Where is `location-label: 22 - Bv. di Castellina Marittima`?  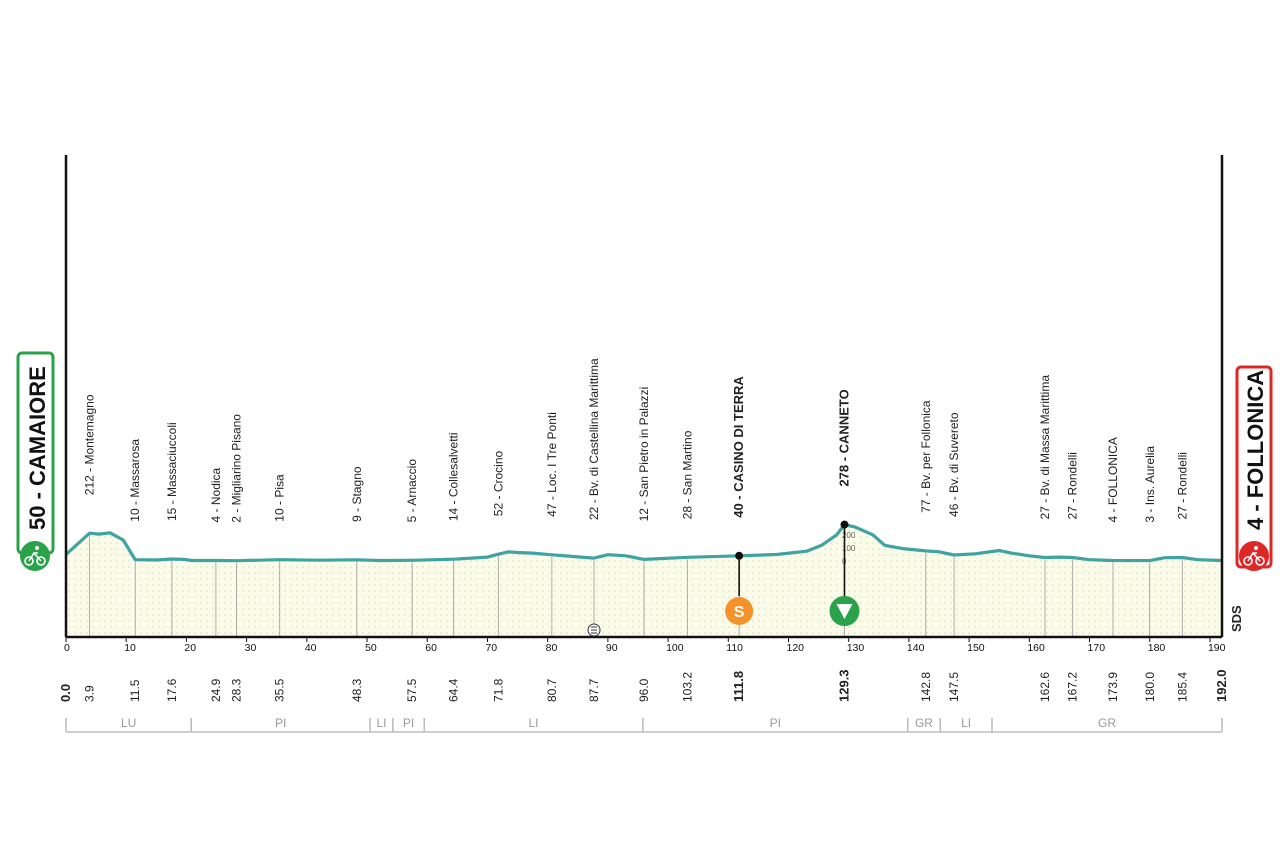 location-label: 22 - Bv. di Castellina Marittima is located at coordinates (594, 439).